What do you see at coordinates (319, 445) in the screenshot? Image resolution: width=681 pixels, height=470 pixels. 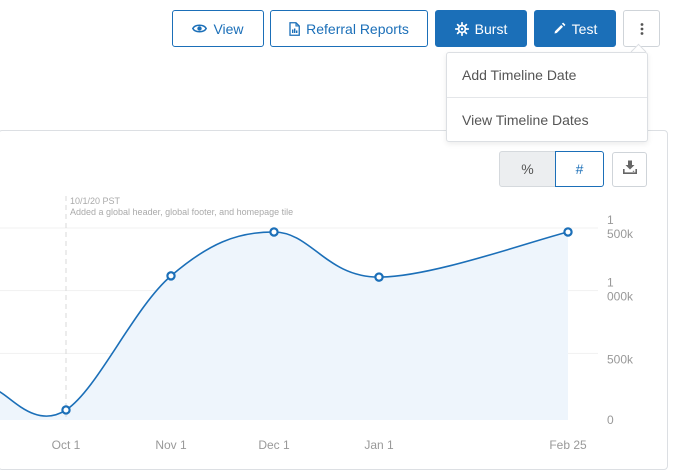 I see `x-axis-ticks: Oct 1 Nov 1 Dec 1 Jan 1 Feb 25` at bounding box center [319, 445].